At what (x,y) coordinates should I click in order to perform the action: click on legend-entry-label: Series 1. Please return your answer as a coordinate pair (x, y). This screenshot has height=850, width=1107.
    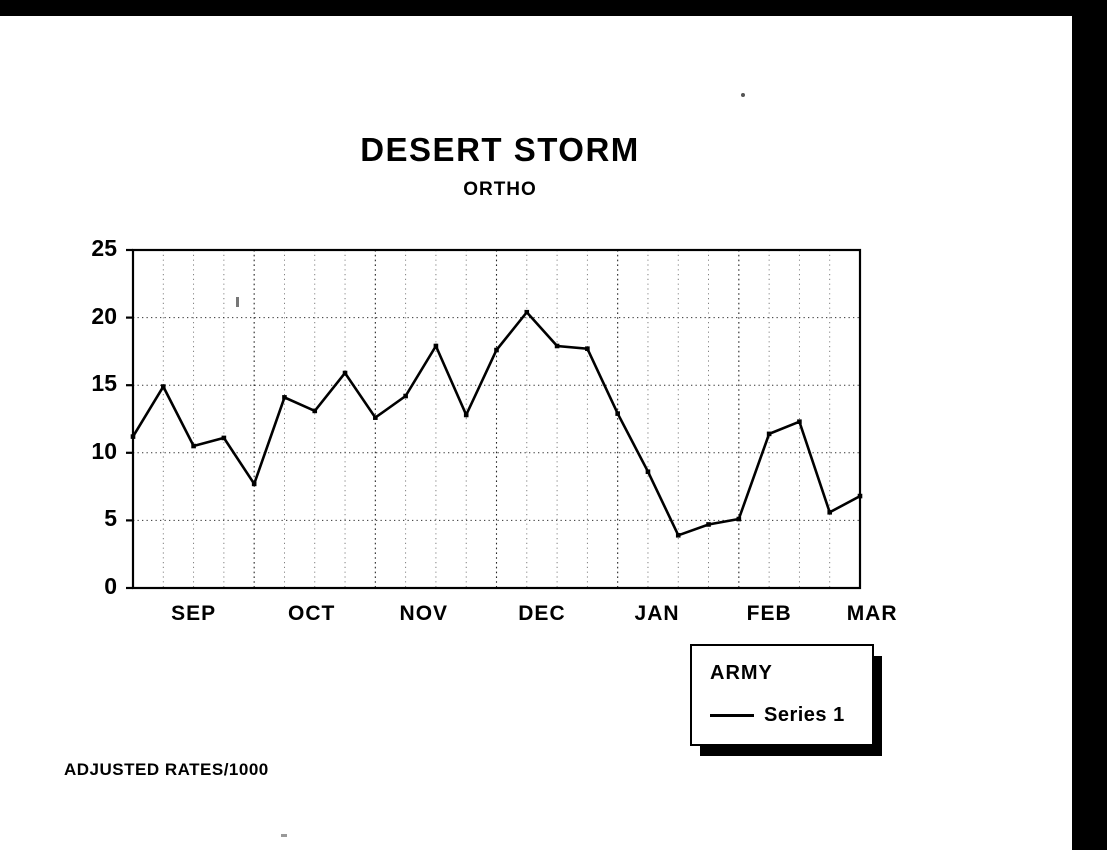
    Looking at the image, I should click on (804, 715).